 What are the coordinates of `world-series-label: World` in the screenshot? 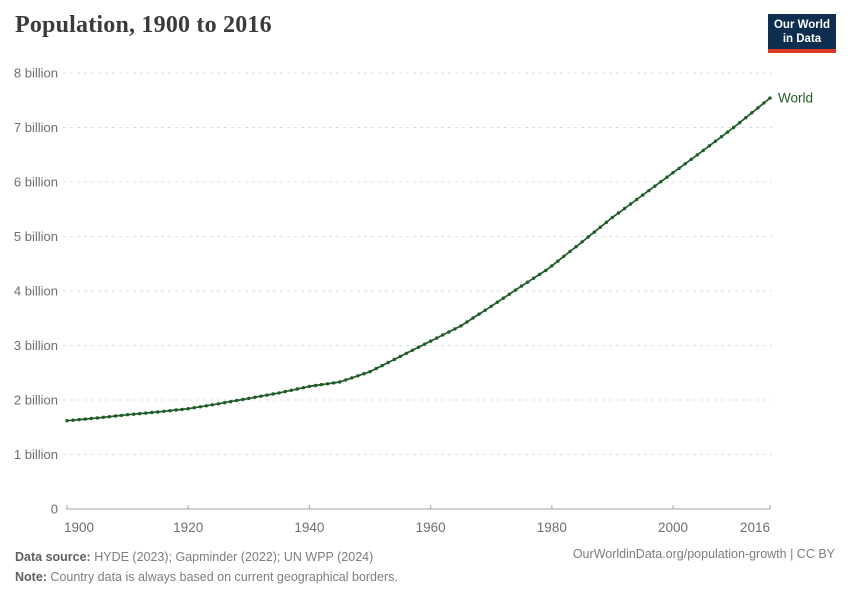 It's located at (795, 98).